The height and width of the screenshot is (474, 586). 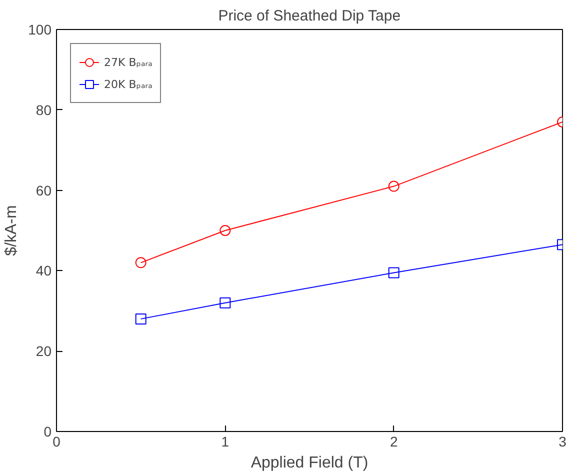 What do you see at coordinates (11, 230) in the screenshot?
I see `y-axis-title: $/kA-m` at bounding box center [11, 230].